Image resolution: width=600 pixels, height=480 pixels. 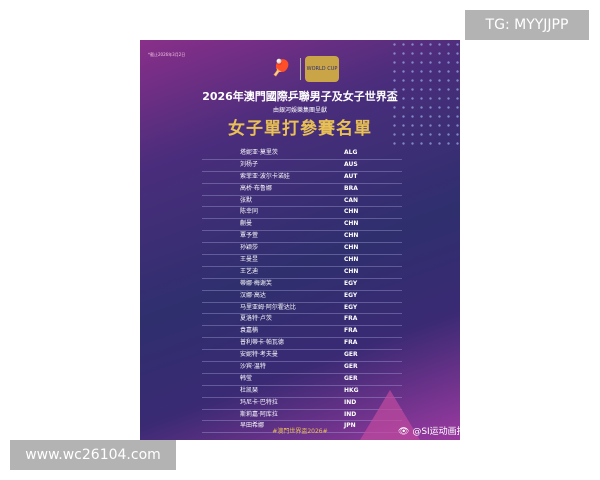 I want to click on watermark-text: @SI运动画报, so click(x=439, y=432).